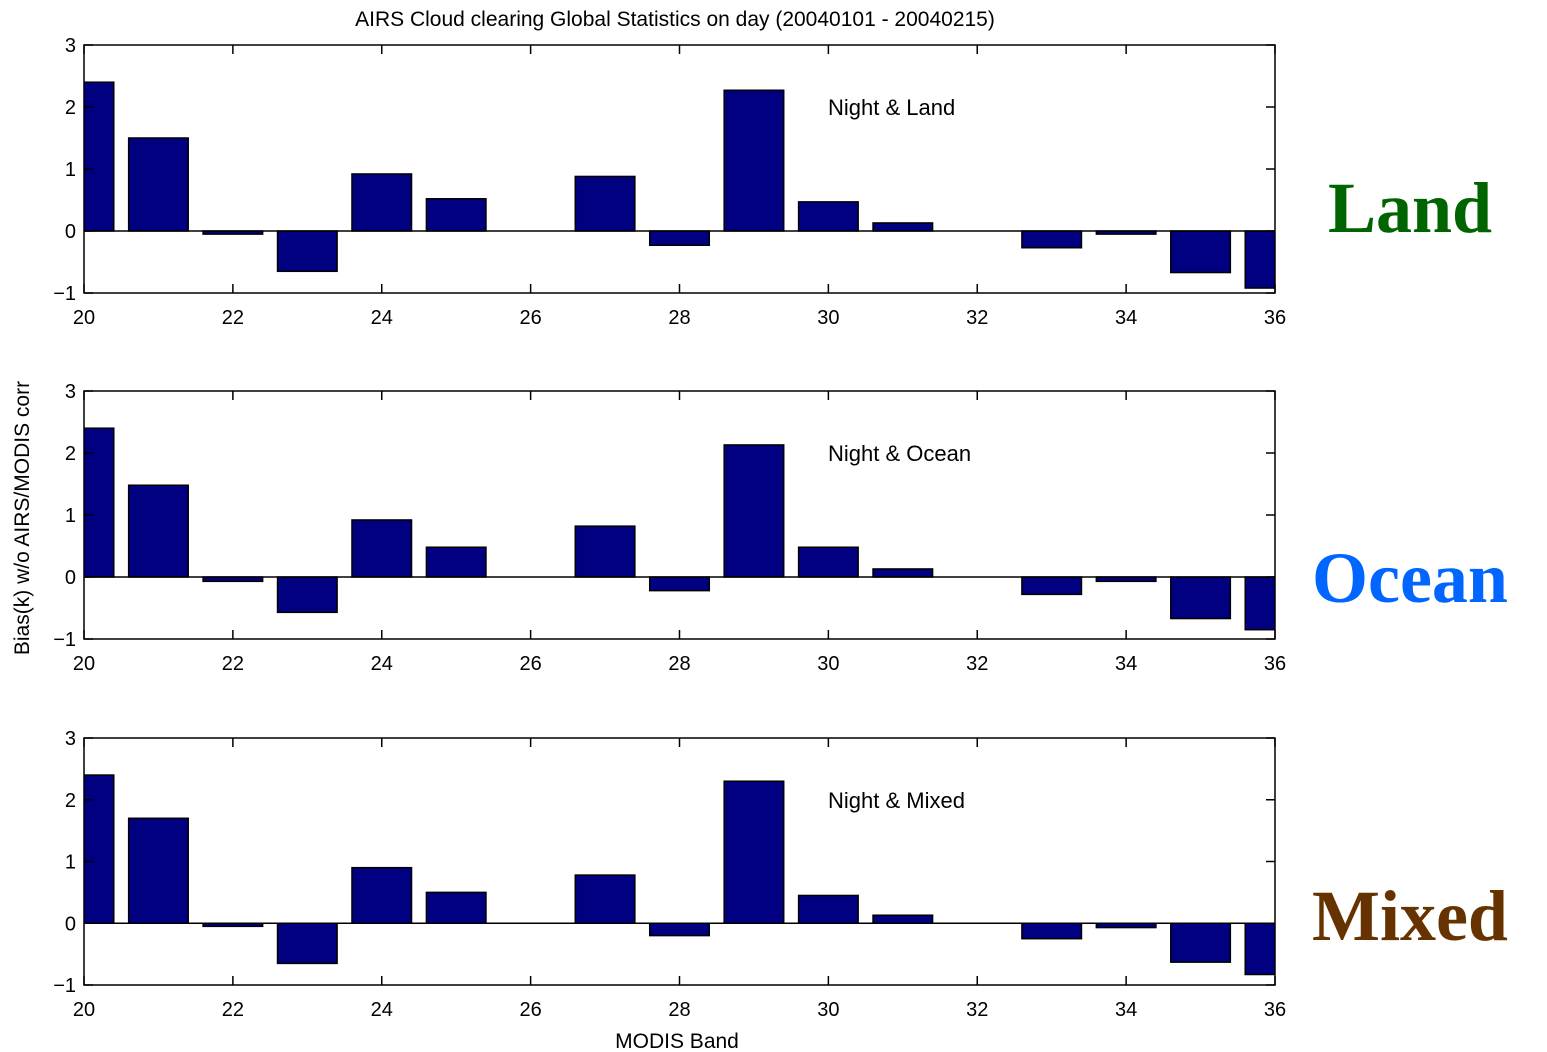  I want to click on panel-annotation: Night & Land, so click(891, 107).